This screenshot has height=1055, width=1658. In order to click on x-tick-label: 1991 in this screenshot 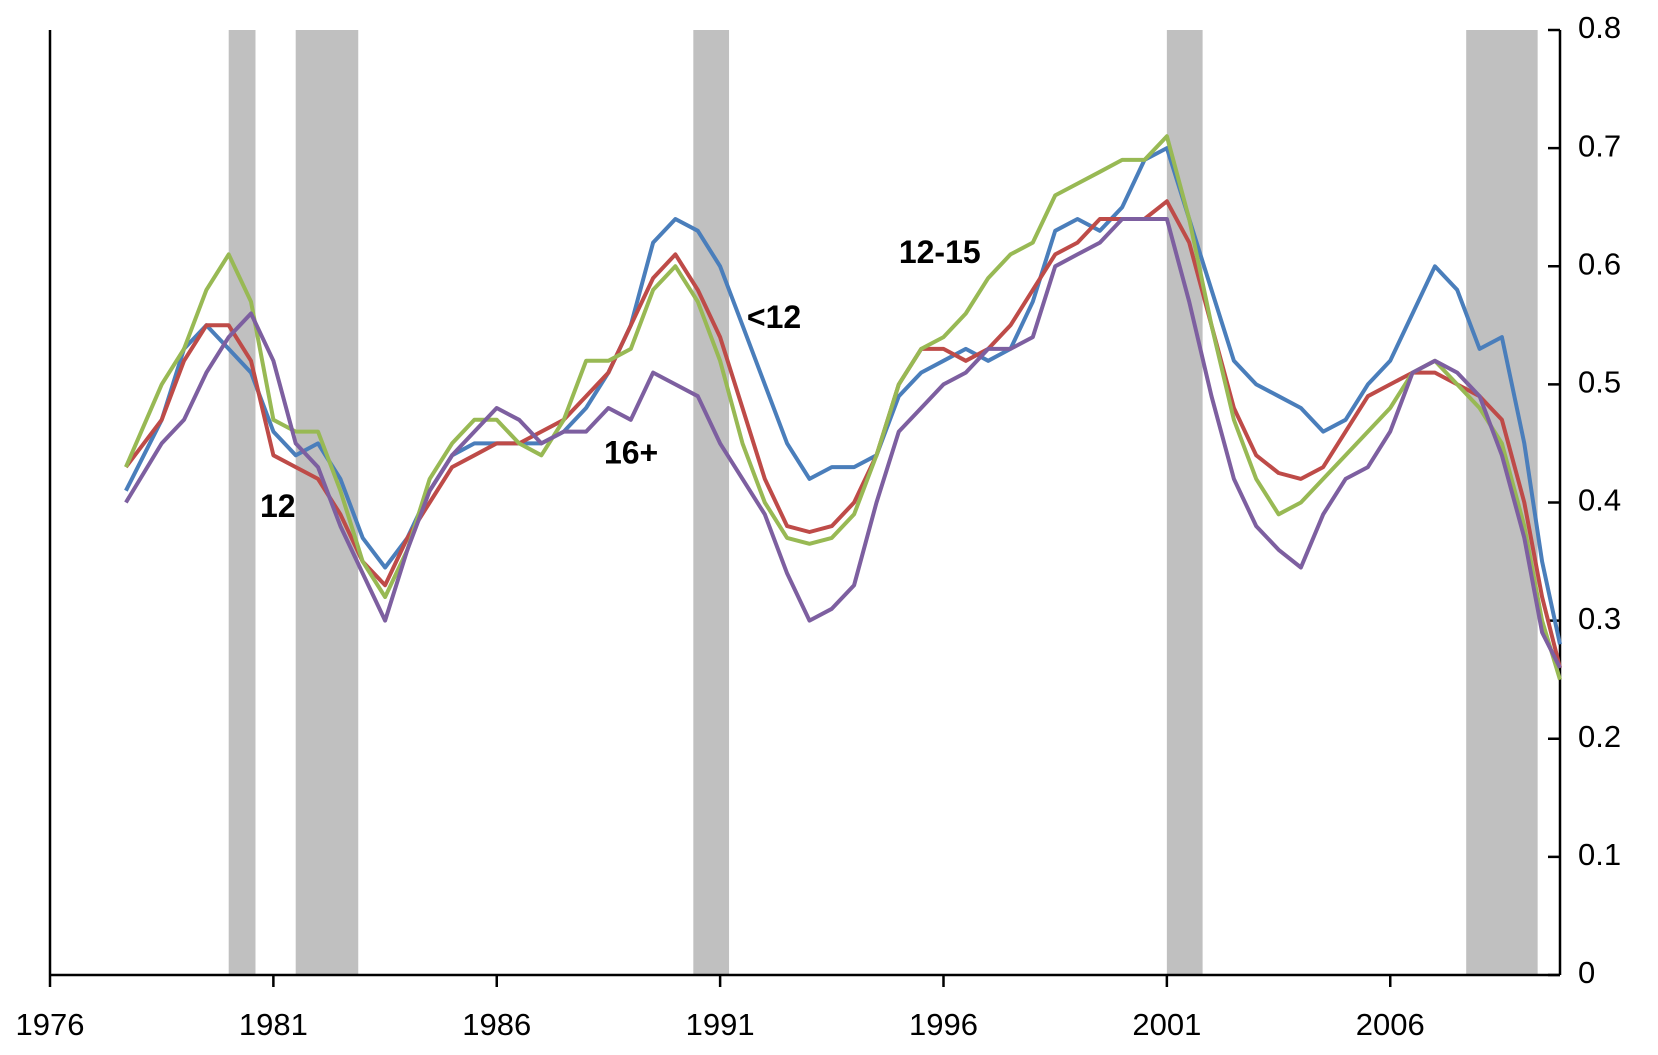, I will do `click(720, 1024)`.